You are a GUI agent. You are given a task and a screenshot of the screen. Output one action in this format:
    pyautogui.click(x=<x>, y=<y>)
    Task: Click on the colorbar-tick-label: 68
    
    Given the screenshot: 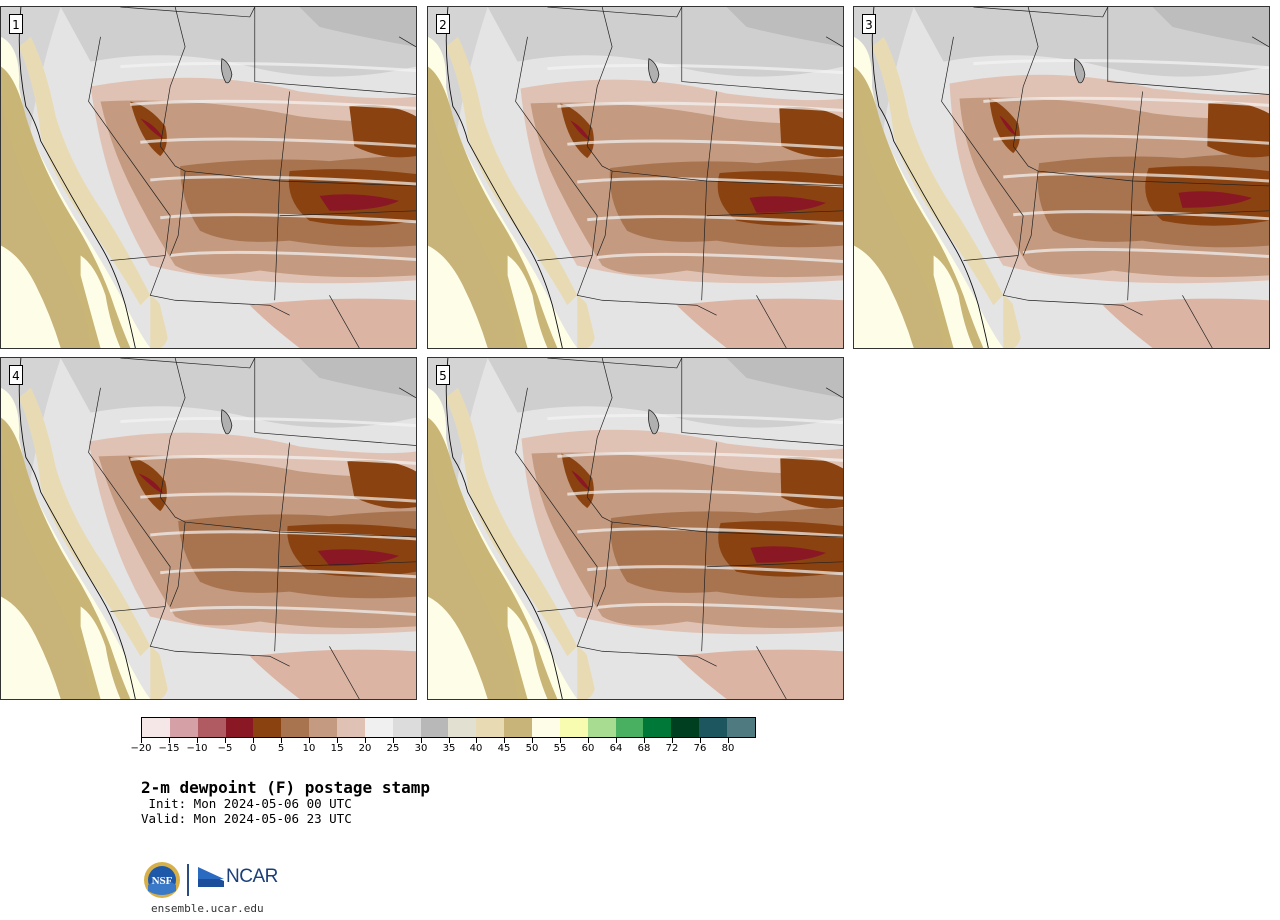 What is the action you would take?
    pyautogui.click(x=644, y=748)
    